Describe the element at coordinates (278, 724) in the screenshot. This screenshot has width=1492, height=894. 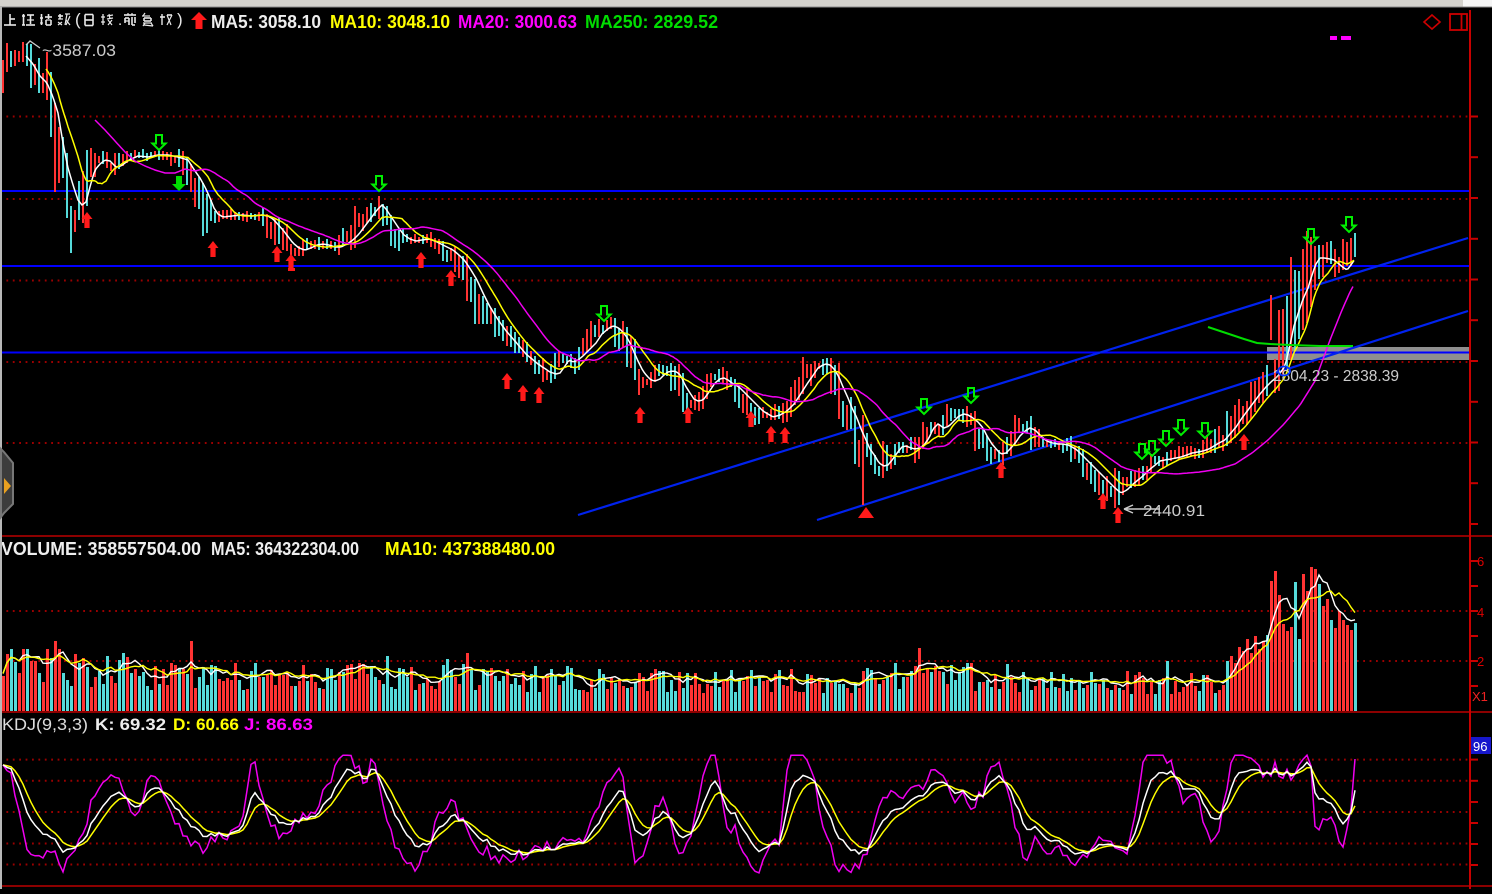
I see `svg-text: J: 86.63` at that location.